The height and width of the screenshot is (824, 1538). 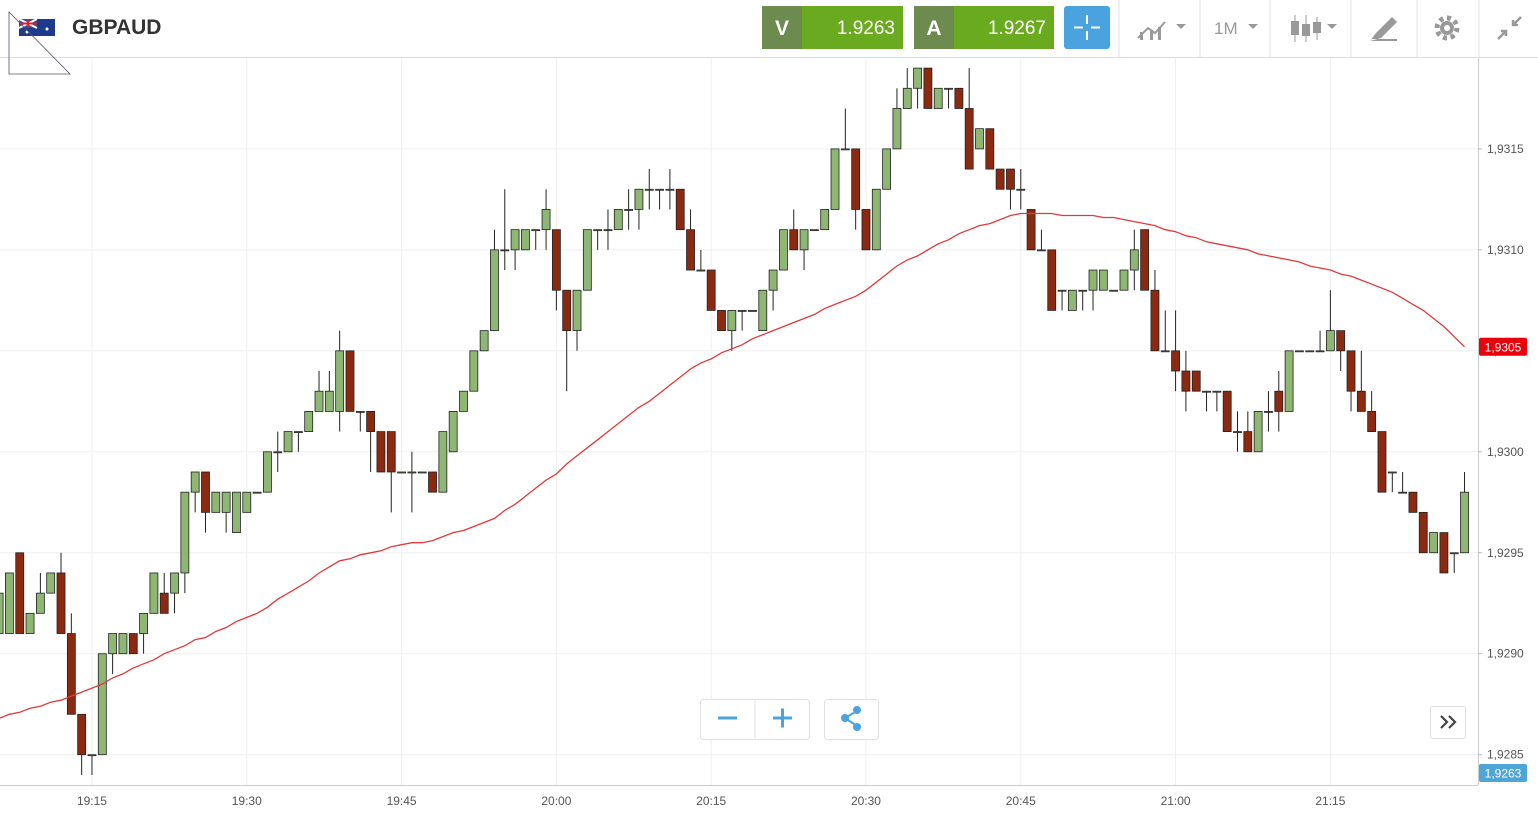 I want to click on sell-price: 1.9263, so click(x=866, y=28).